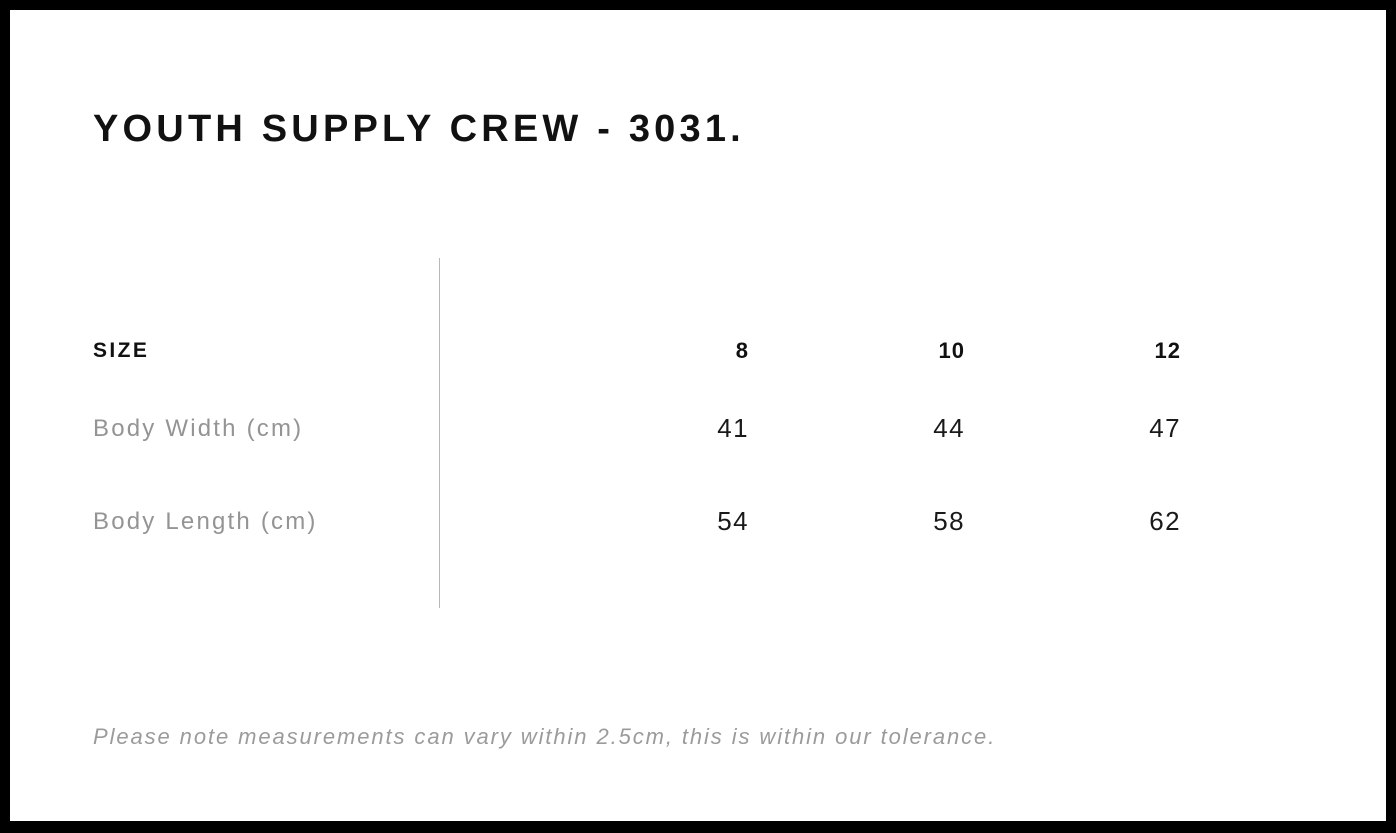  Describe the element at coordinates (742, 350) in the screenshot. I see `table-header-size-8: 8` at that location.